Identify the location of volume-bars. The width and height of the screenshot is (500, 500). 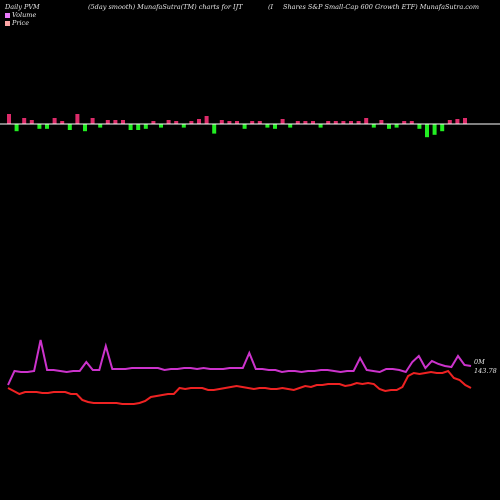
(237, 126).